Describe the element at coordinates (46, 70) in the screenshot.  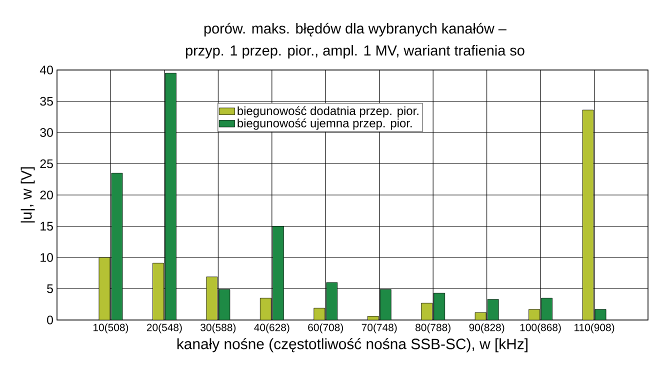
I see `y-tick-label: 40` at that location.